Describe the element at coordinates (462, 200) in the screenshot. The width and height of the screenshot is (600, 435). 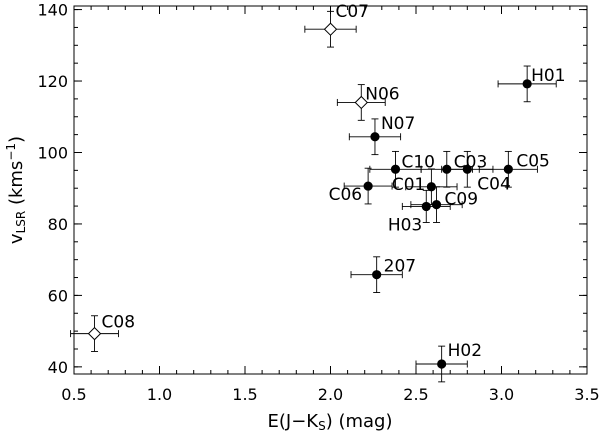
I see `point-label: C09` at that location.